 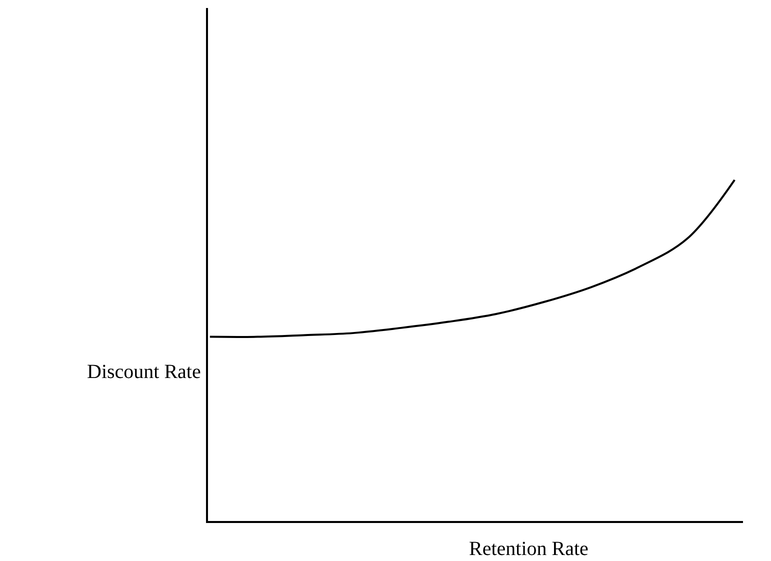 I want to click on x-axis-title: Retention Rate, so click(x=529, y=549).